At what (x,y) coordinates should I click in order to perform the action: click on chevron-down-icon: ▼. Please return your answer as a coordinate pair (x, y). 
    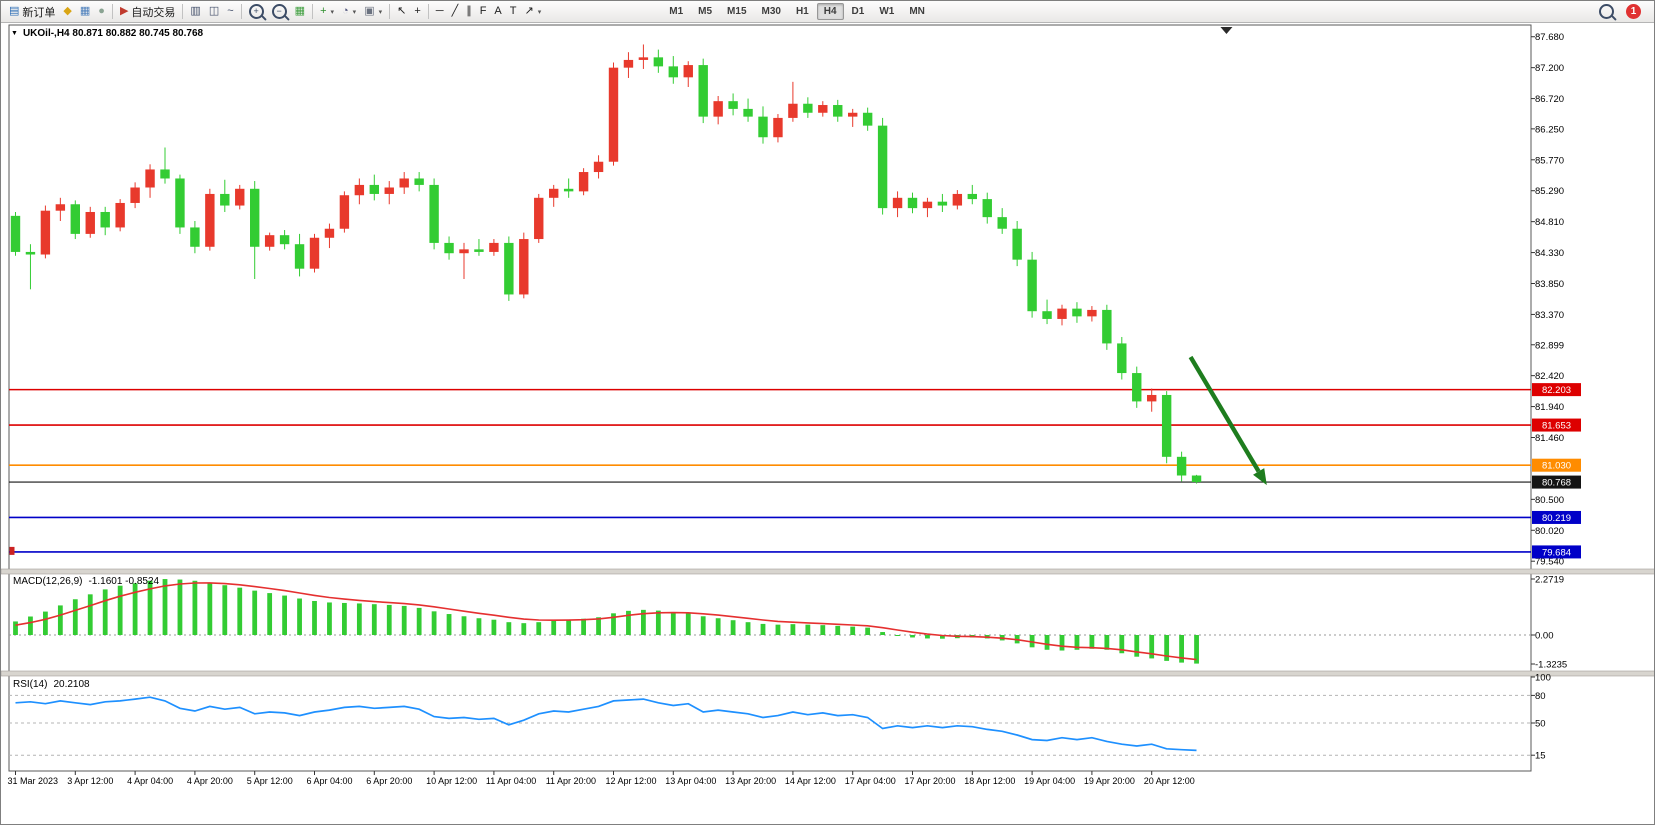
    Looking at the image, I should click on (14, 33).